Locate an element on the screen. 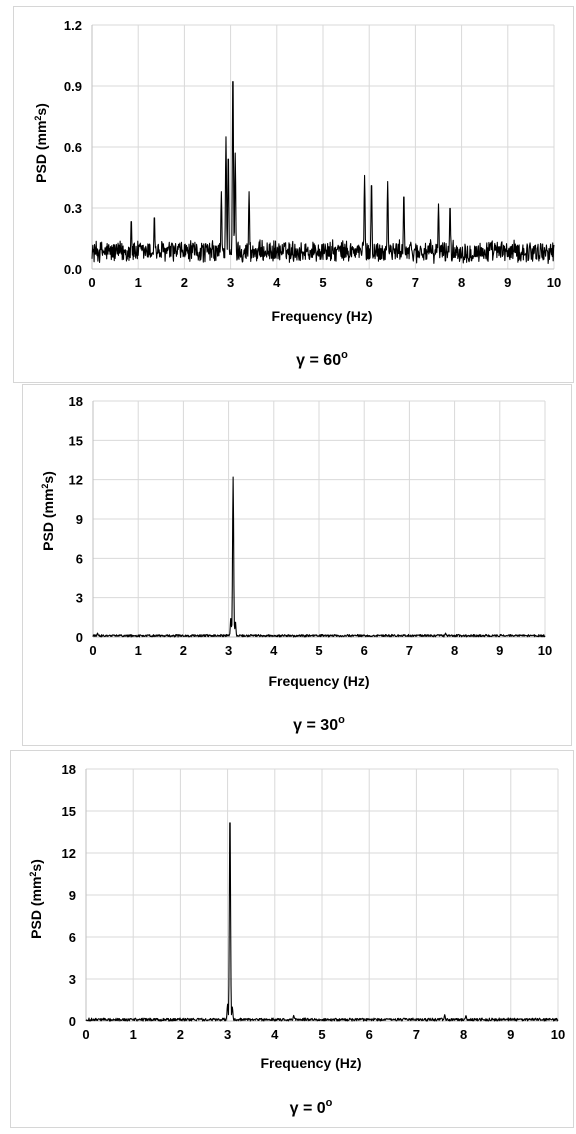  y-tick-label: 0.3 is located at coordinates (73, 208).